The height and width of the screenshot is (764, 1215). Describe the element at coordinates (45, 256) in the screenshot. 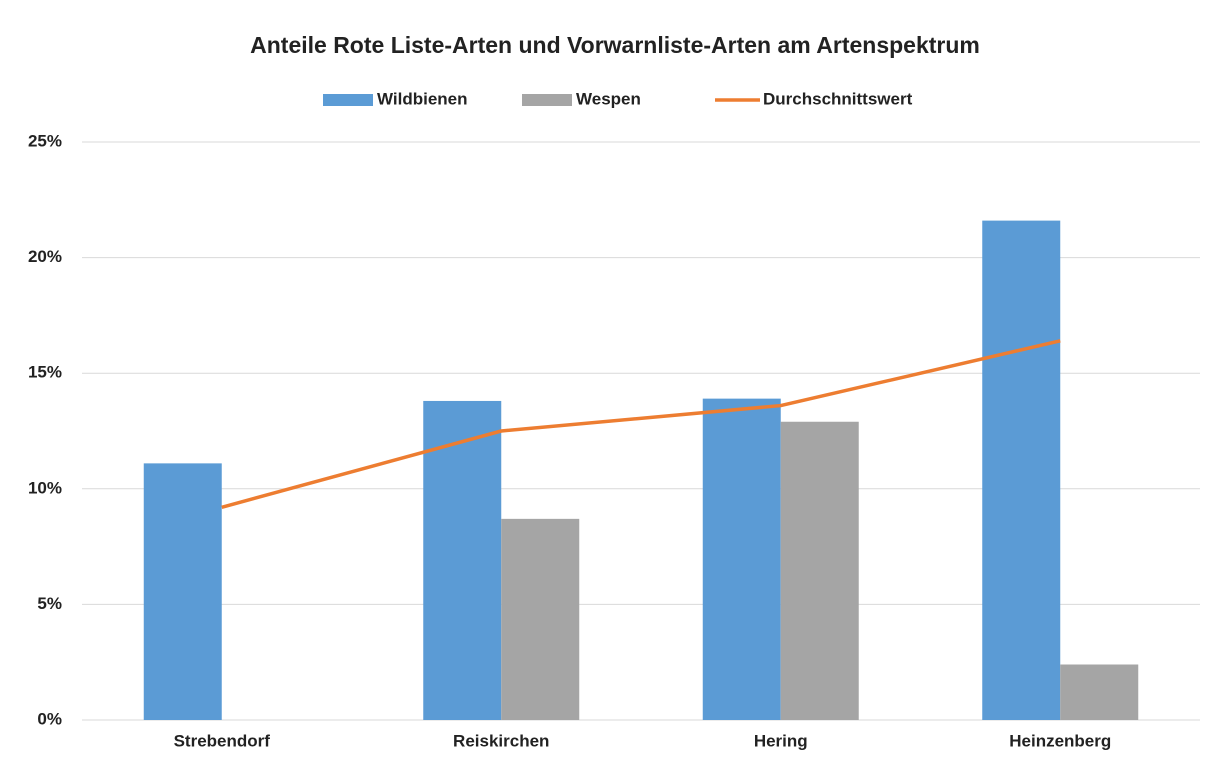

I see `y-tick-label: 20%` at that location.